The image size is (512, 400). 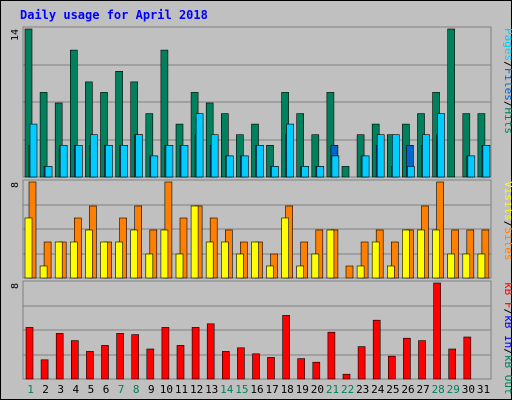 What do you see at coordinates (106, 389) in the screenshot?
I see `day-label-6: 6` at bounding box center [106, 389].